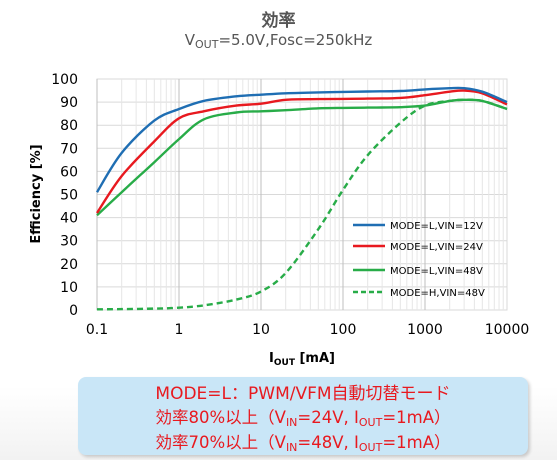  Describe the element at coordinates (278, 21) in the screenshot. I see `chart-title: 効率` at that location.